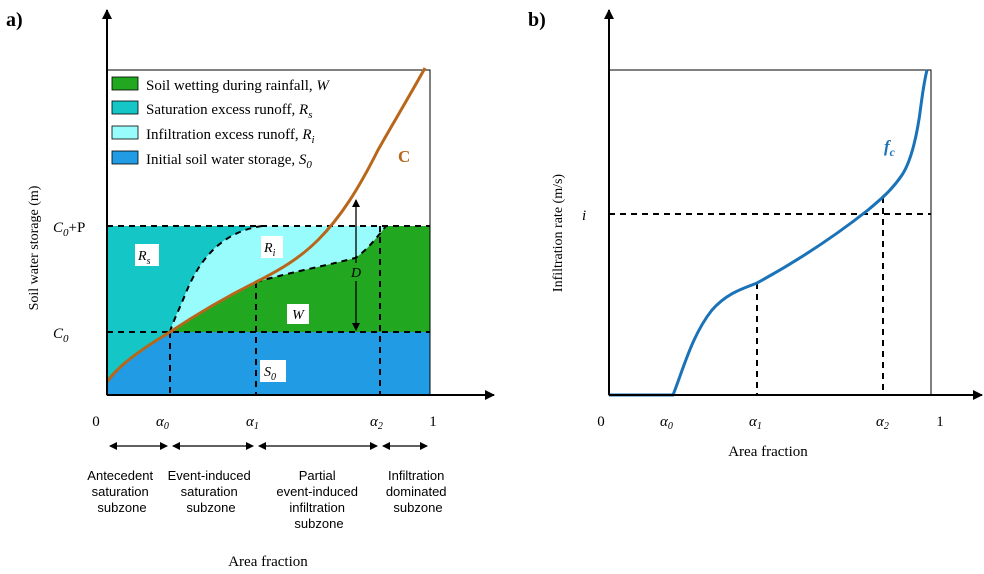 The image size is (984, 574). I want to click on x-tick-b-zero: 0, so click(601, 422).